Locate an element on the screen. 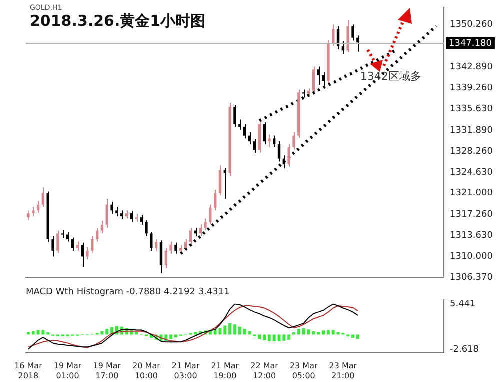 The height and width of the screenshot is (382, 500). y-tick-label: 1328.260 is located at coordinates (472, 151).